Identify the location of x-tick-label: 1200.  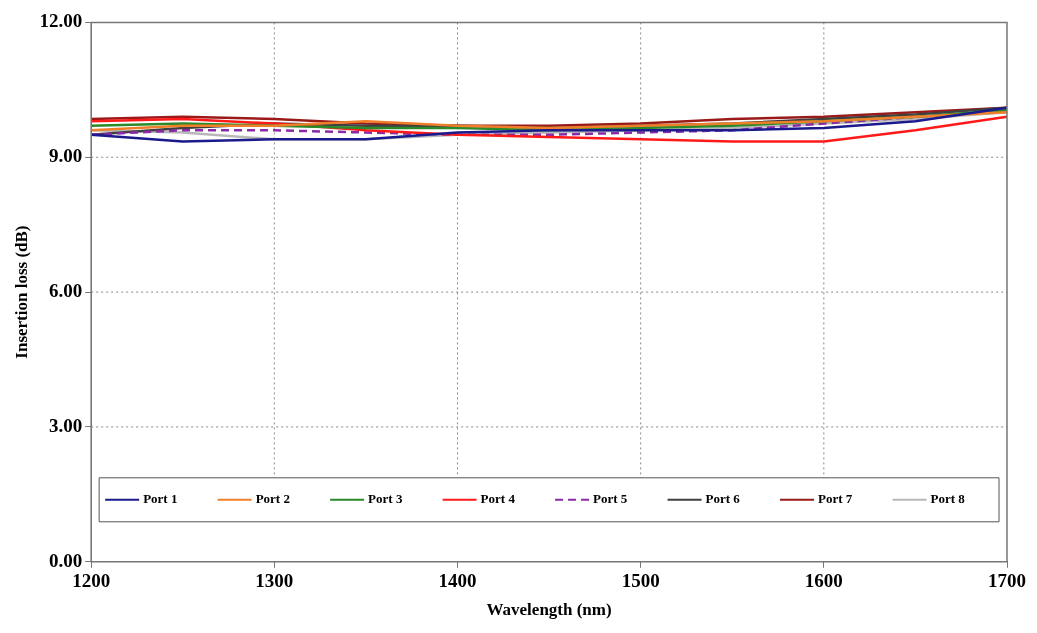
(91, 581).